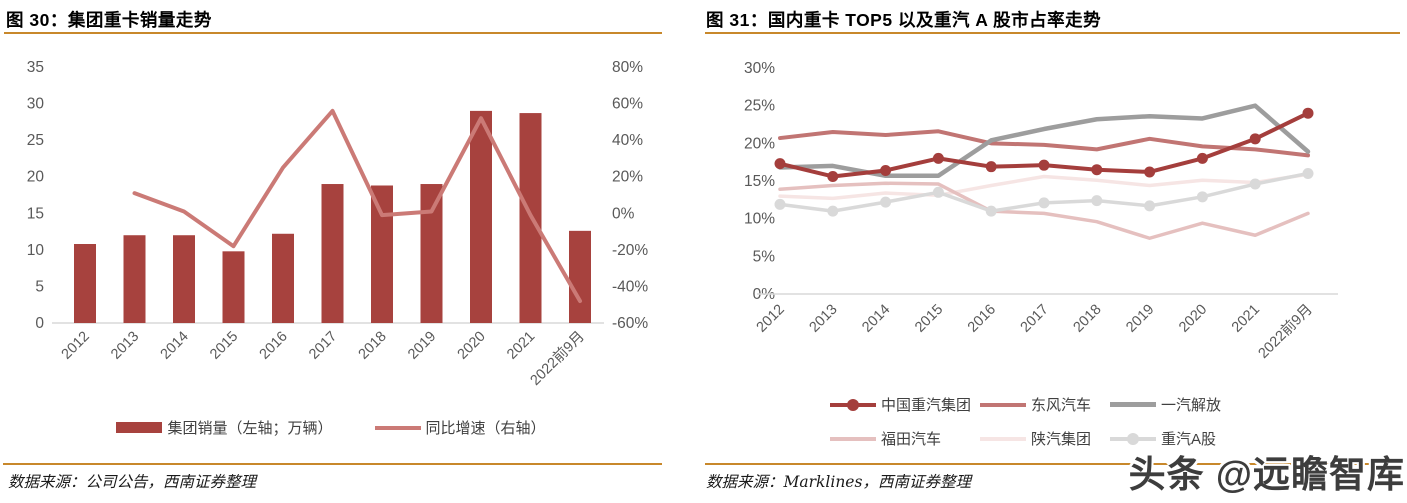 This screenshot has width=1407, height=503. Describe the element at coordinates (332, 253) in the screenshot. I see `bar-2017` at that location.